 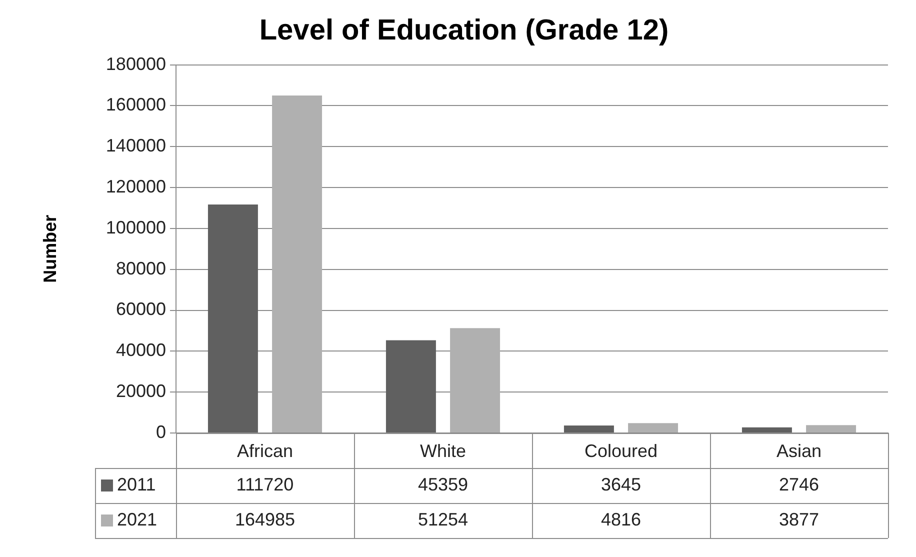 What do you see at coordinates (136, 104) in the screenshot?
I see `y-tick-label: 160000` at bounding box center [136, 104].